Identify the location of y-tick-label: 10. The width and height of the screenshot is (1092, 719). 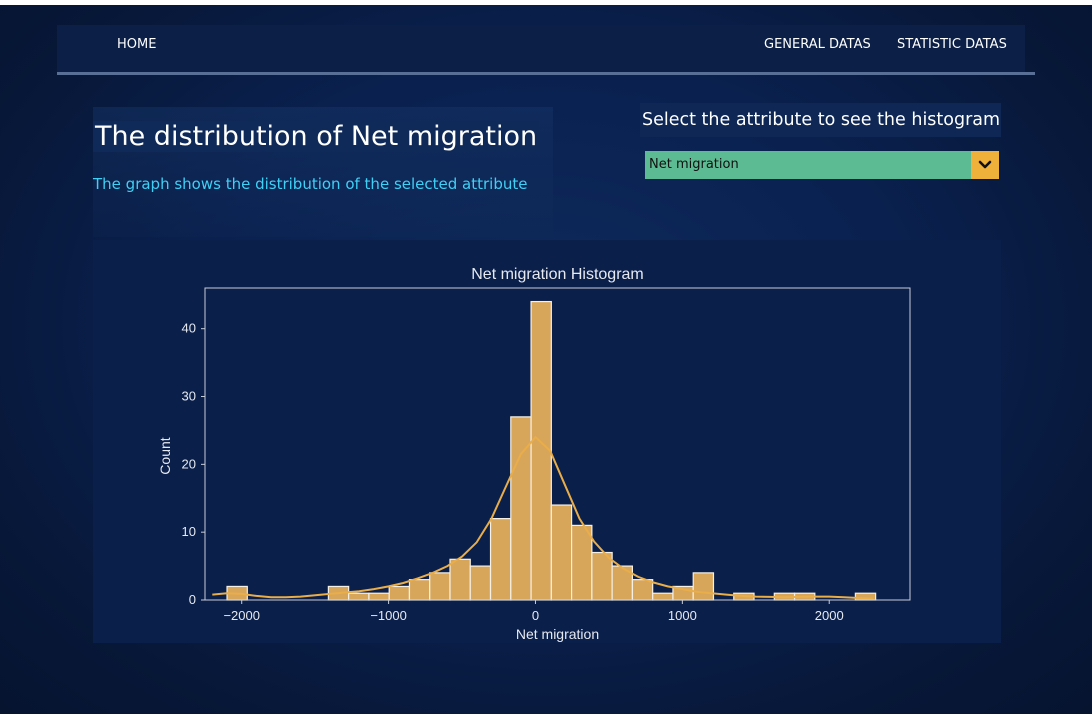
(189, 531).